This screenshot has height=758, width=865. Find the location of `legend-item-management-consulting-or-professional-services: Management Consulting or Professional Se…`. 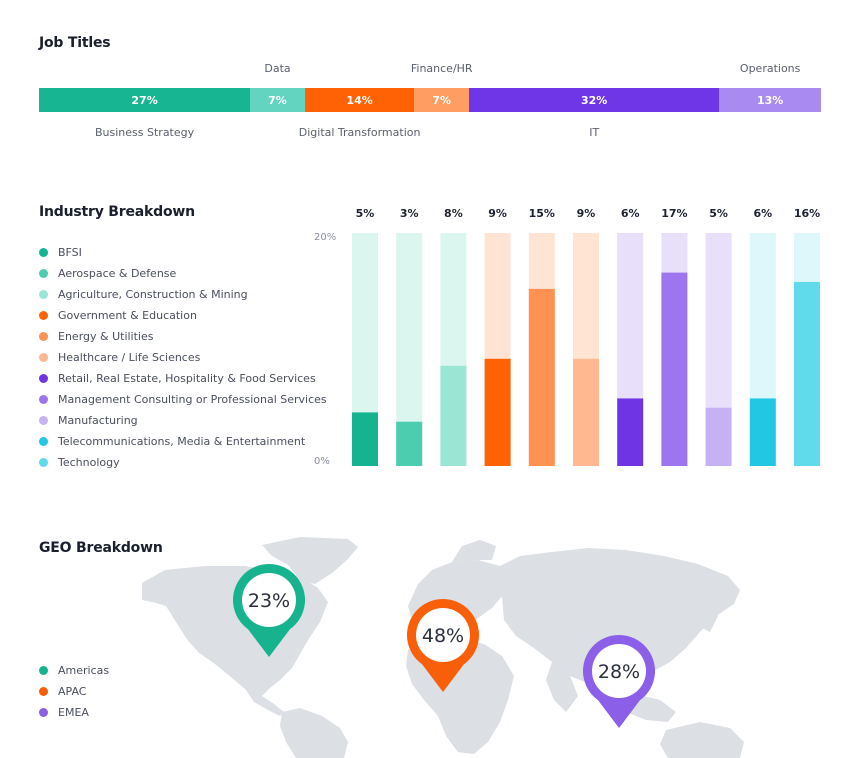

legend-item-management-consulting-or-professional-services: Management Consulting or Professional Se… is located at coordinates (183, 399).